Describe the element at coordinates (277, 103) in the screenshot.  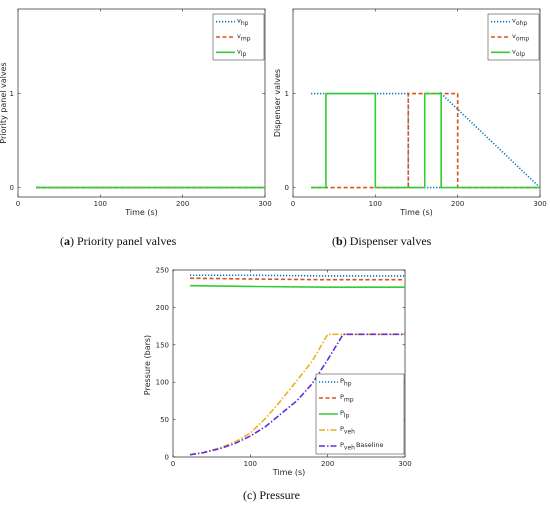
I see `y-axis-label: Dispenser valves` at that location.